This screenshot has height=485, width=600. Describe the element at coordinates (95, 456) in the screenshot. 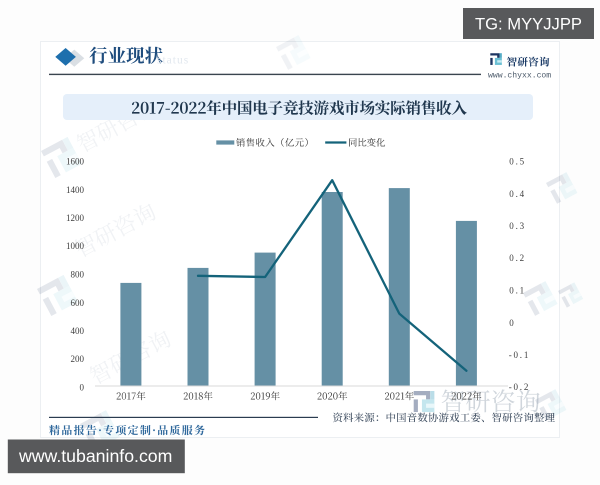

I see `svg-text: www.tubaninfo.com` at that location.